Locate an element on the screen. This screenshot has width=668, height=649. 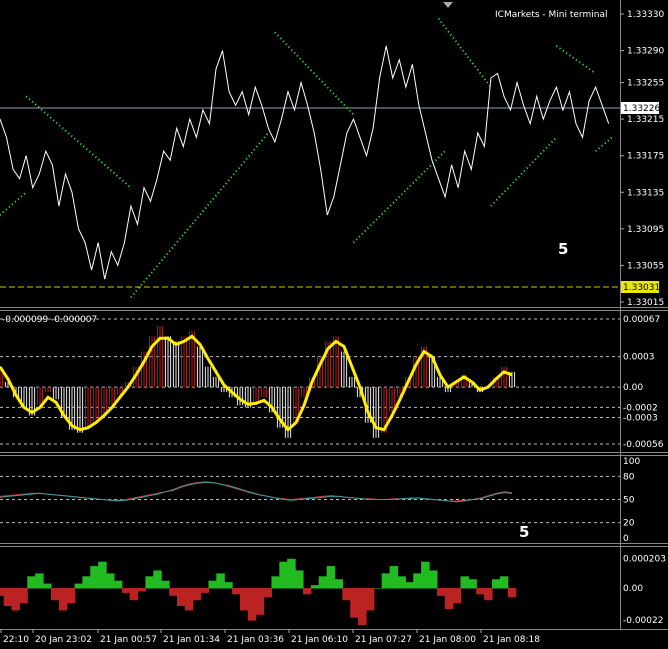
time-tick-label: 20 Jan 23:02 is located at coordinates (63, 640).